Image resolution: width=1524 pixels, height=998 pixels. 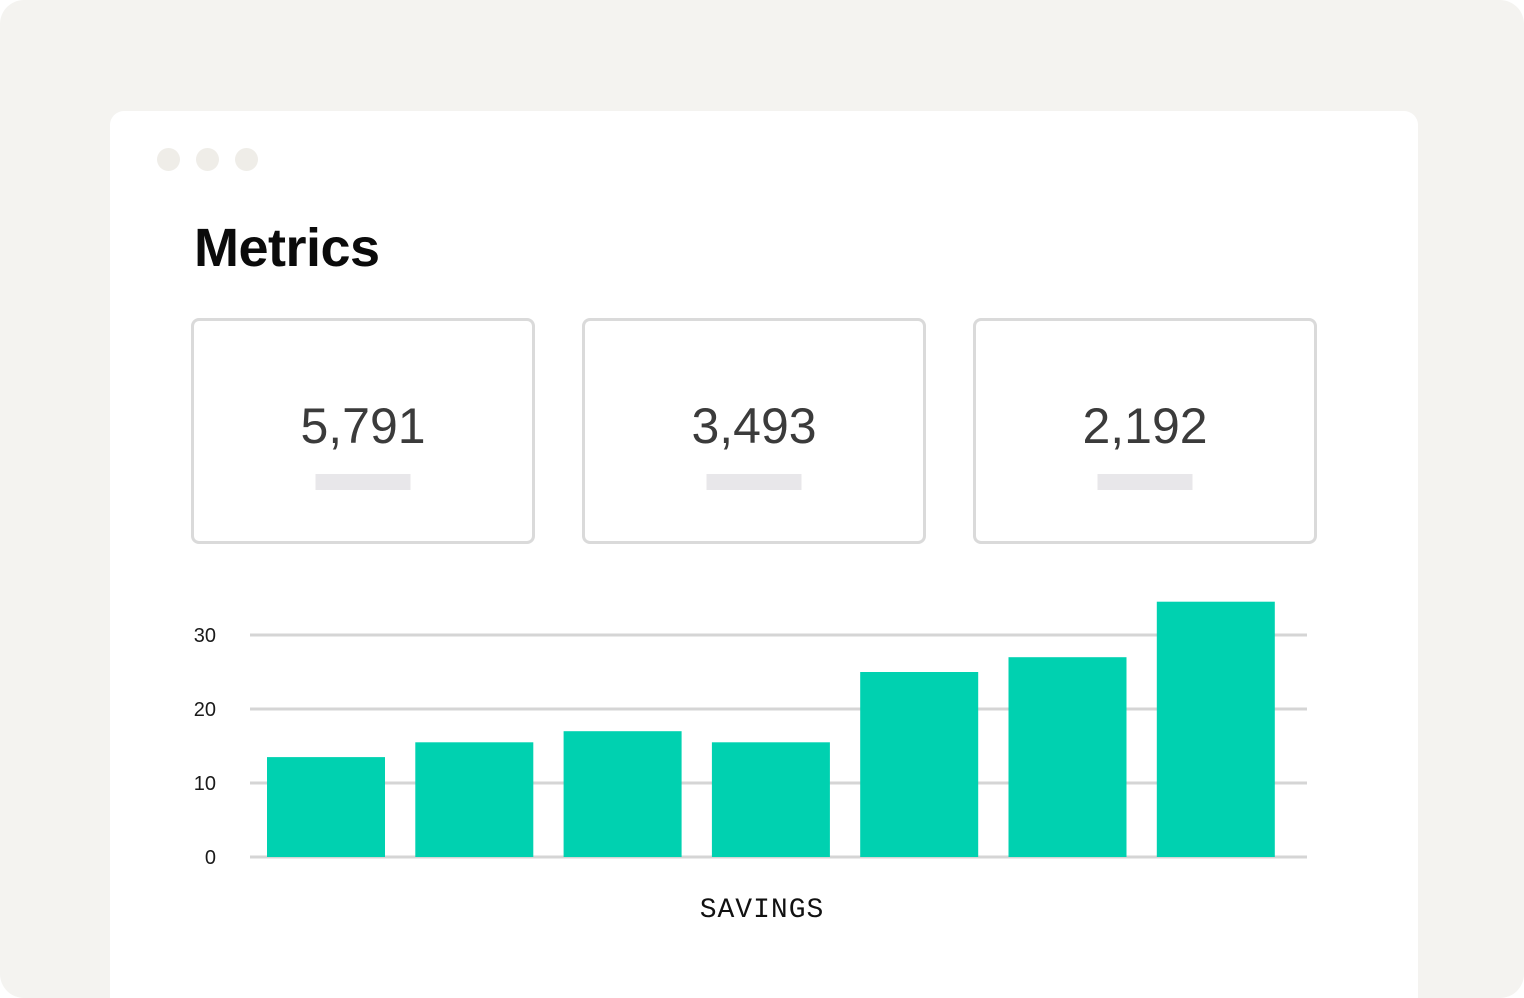 I want to click on metric-card: 5,791, so click(x=363, y=431).